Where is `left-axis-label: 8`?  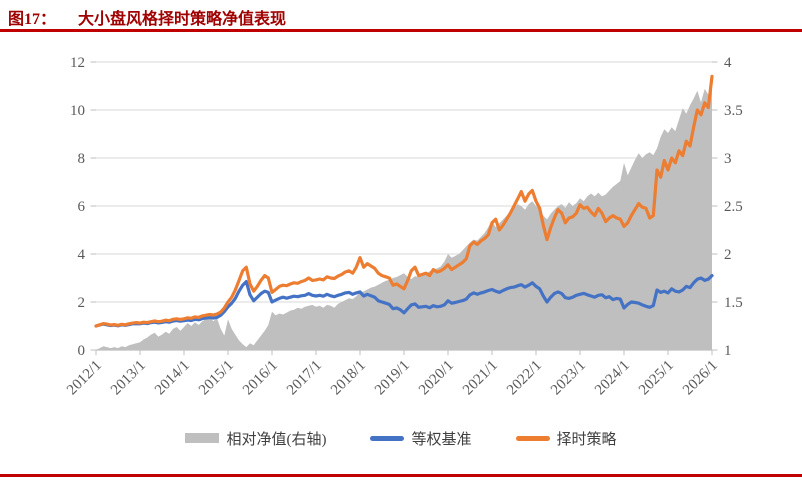 left-axis-label: 8 is located at coordinates (82, 159).